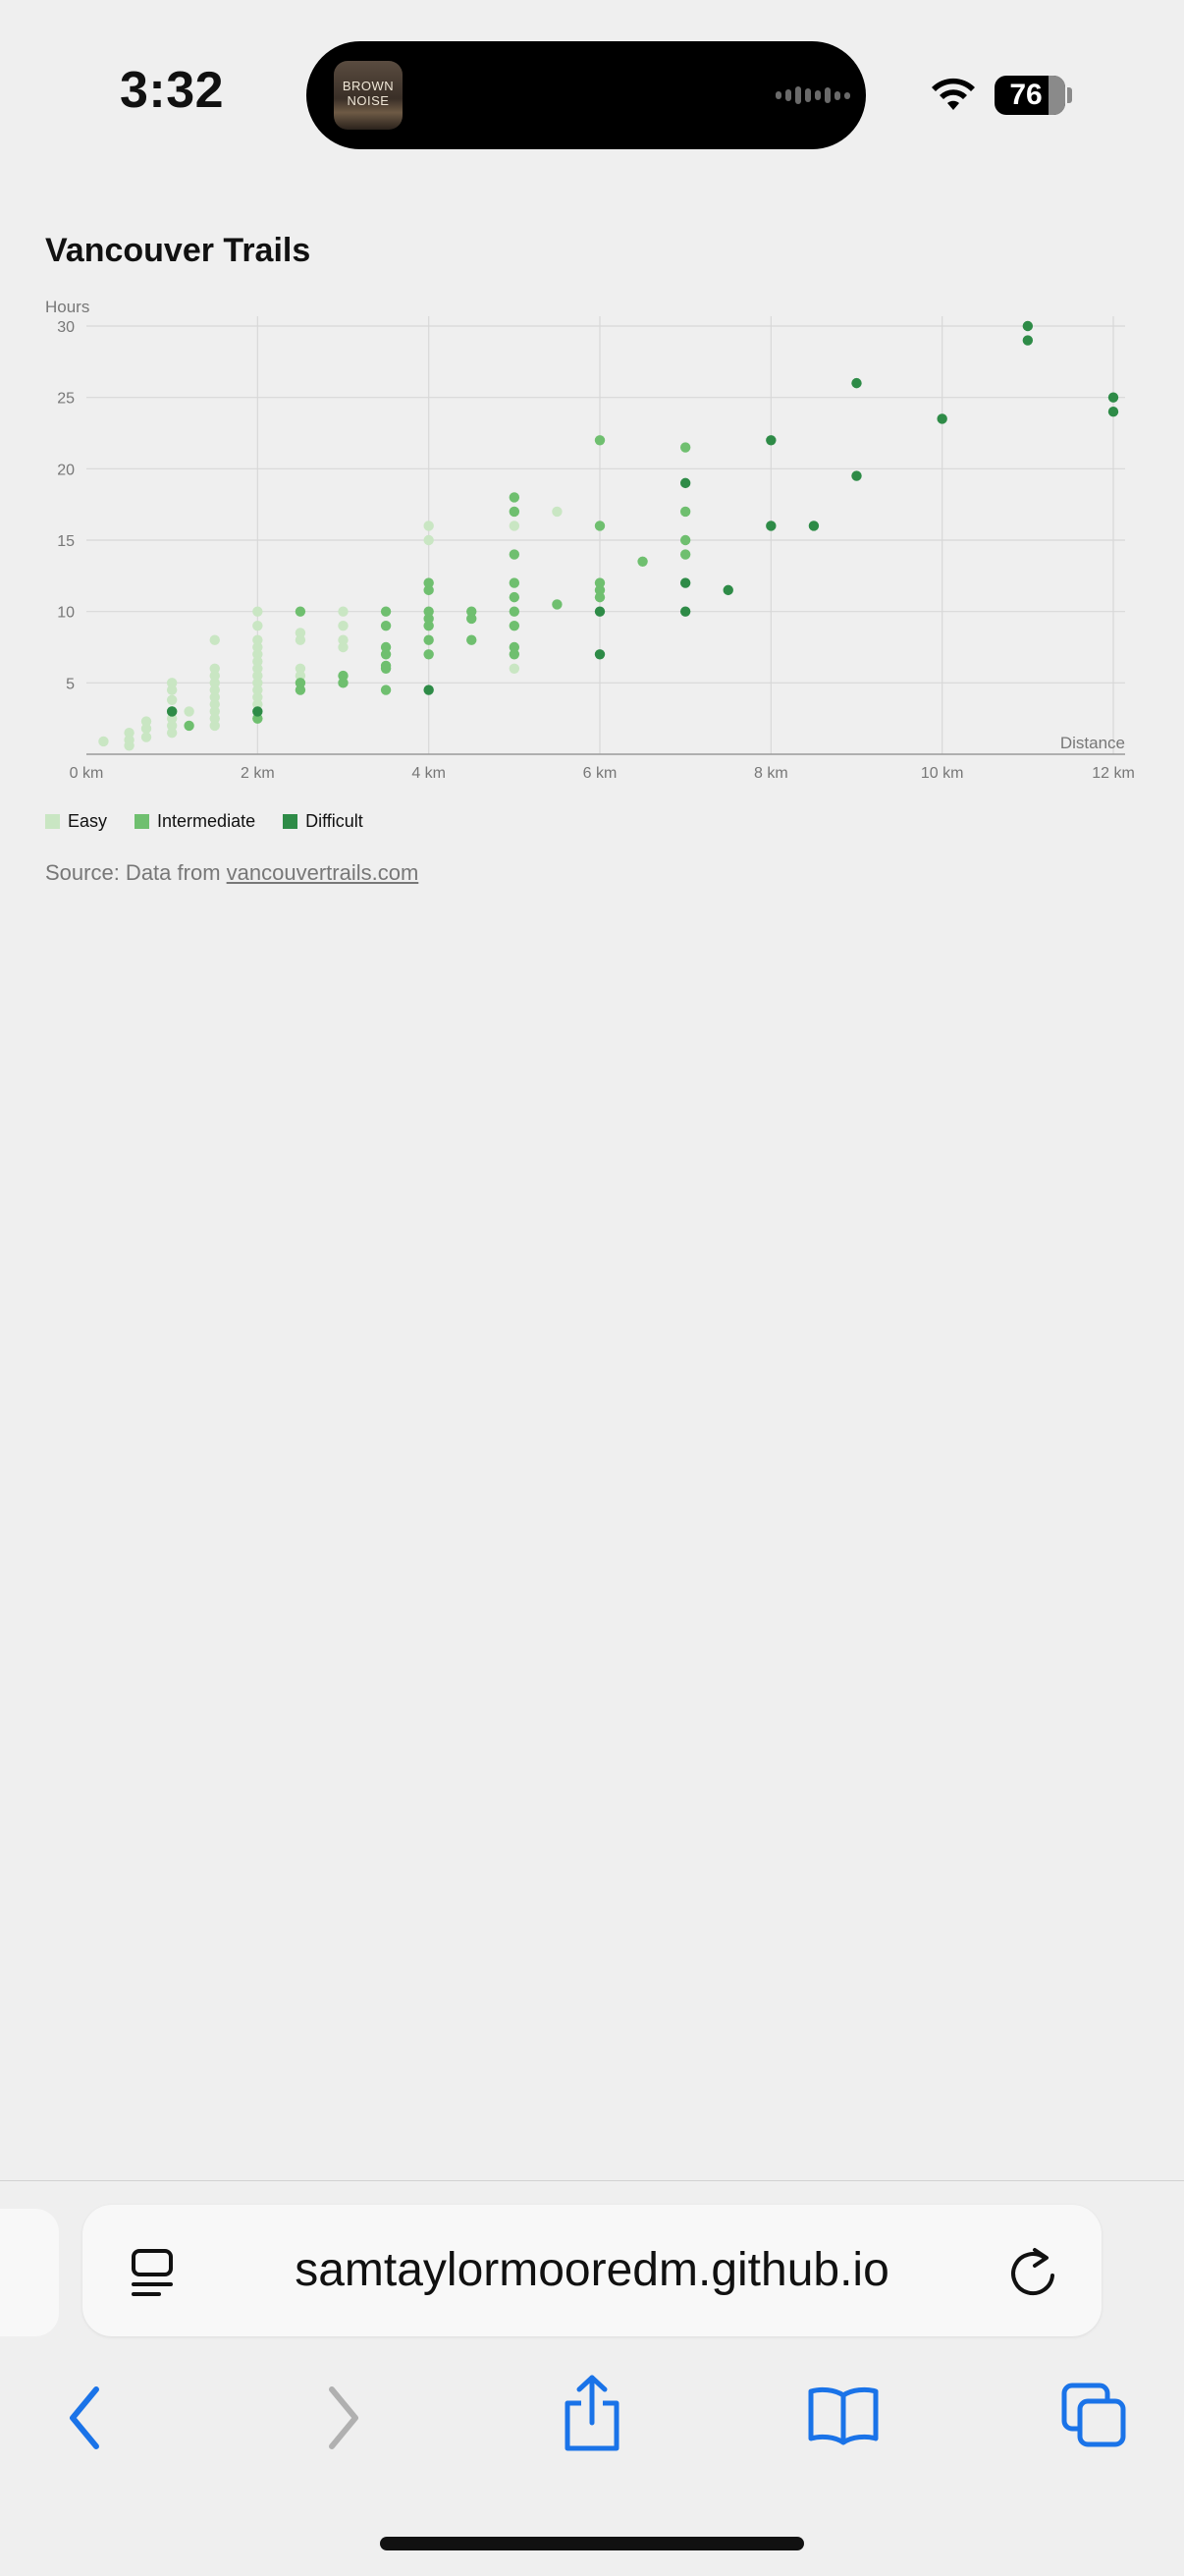 This screenshot has width=1184, height=2576. What do you see at coordinates (136, 872) in the screenshot?
I see `source-prefix: Source: Data from` at bounding box center [136, 872].